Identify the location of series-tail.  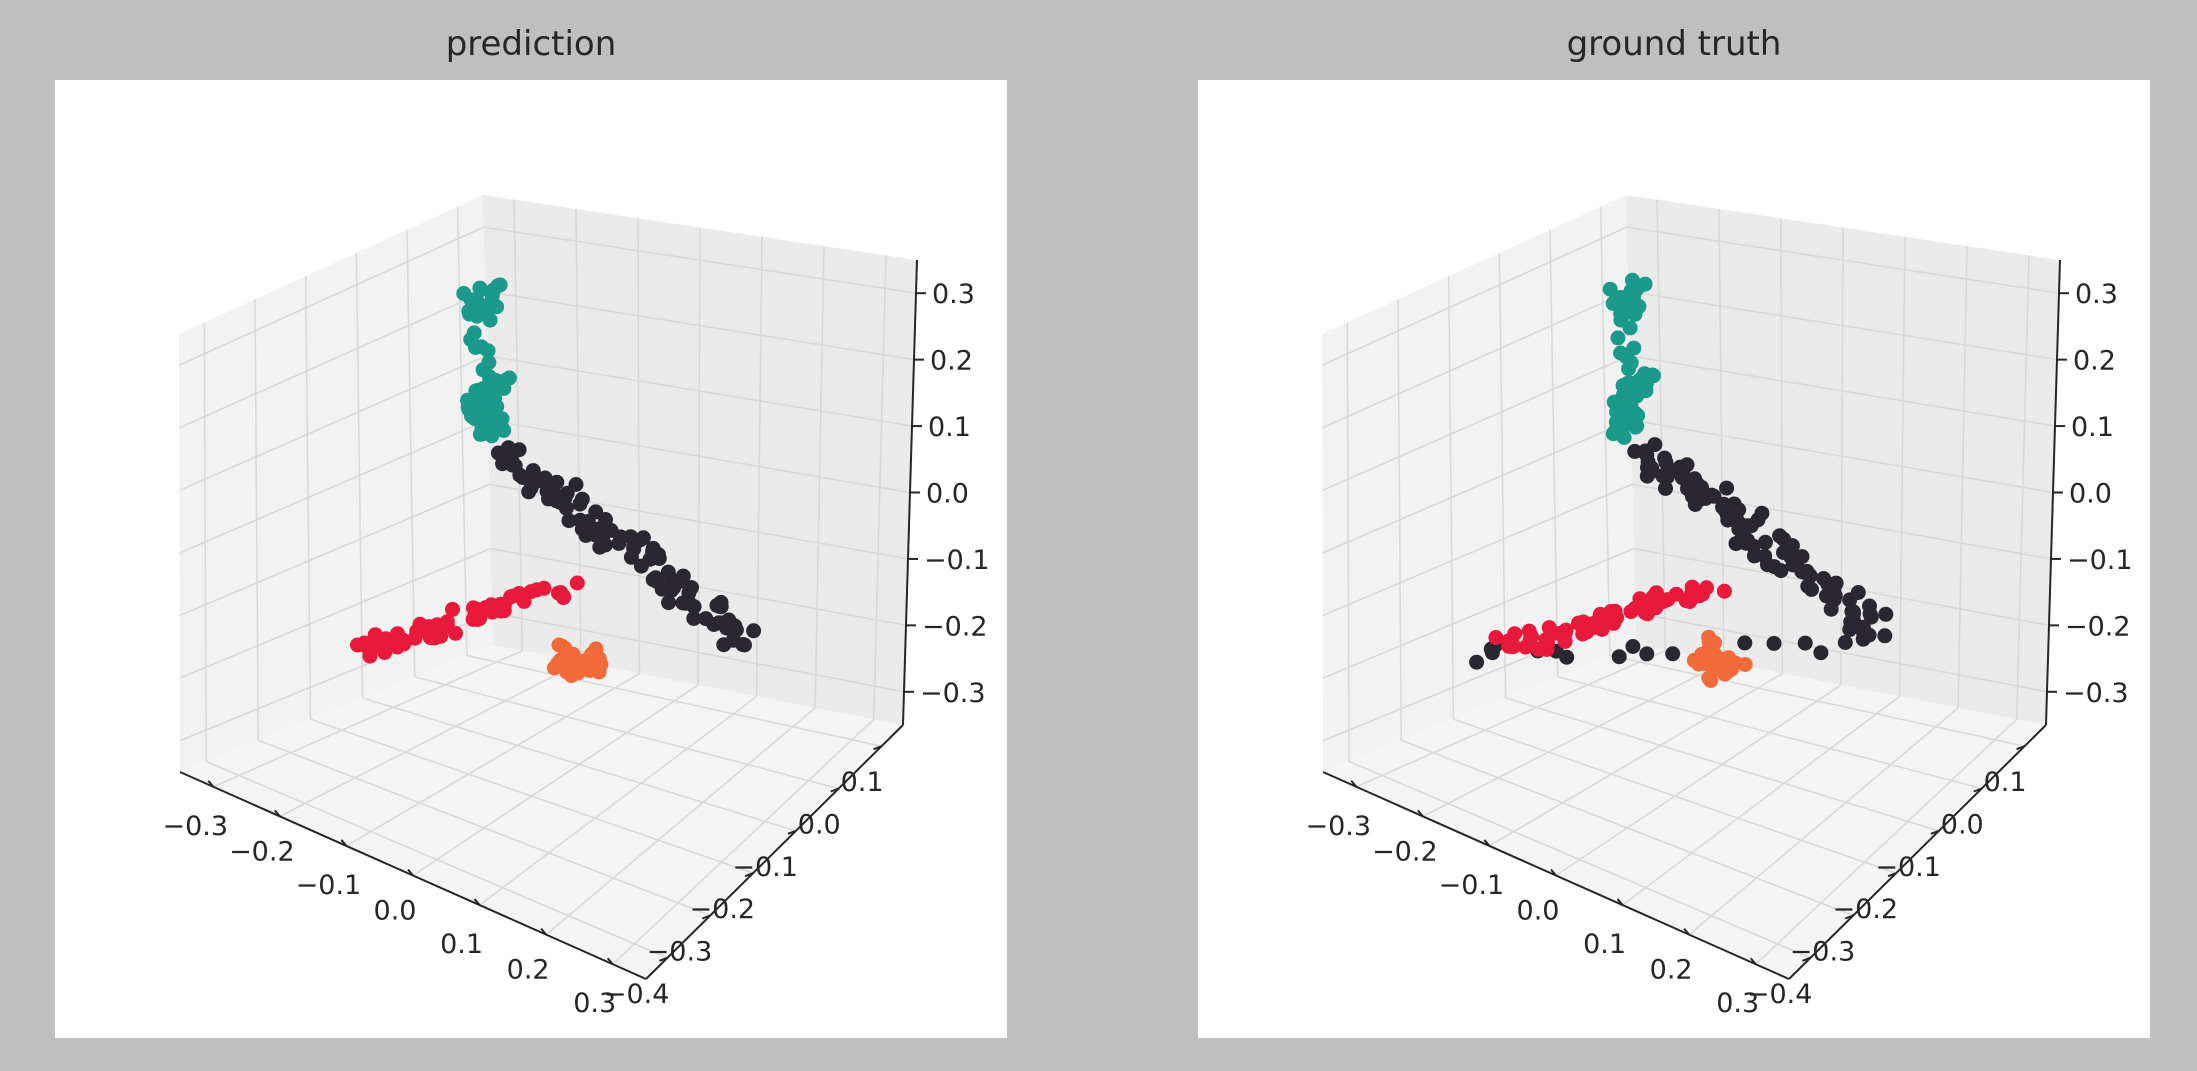
(1631, 358).